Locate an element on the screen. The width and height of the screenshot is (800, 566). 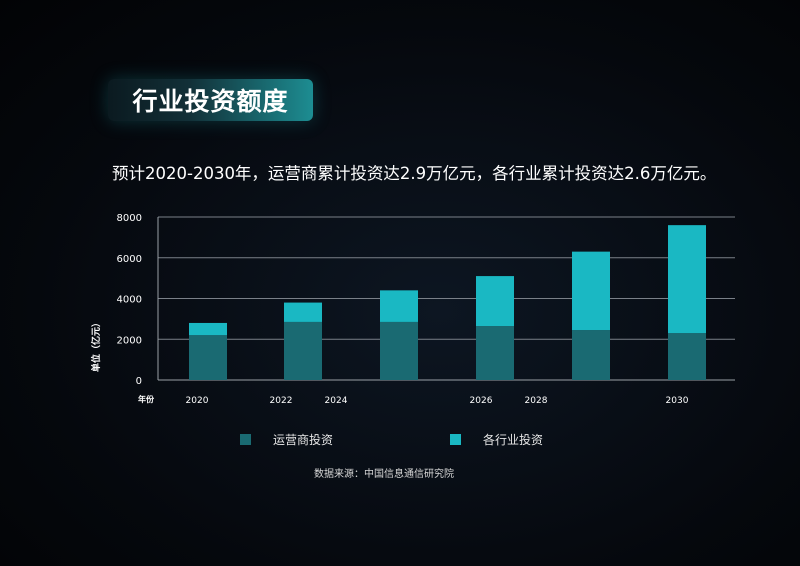
bar-operator-2030 is located at coordinates (687, 356).